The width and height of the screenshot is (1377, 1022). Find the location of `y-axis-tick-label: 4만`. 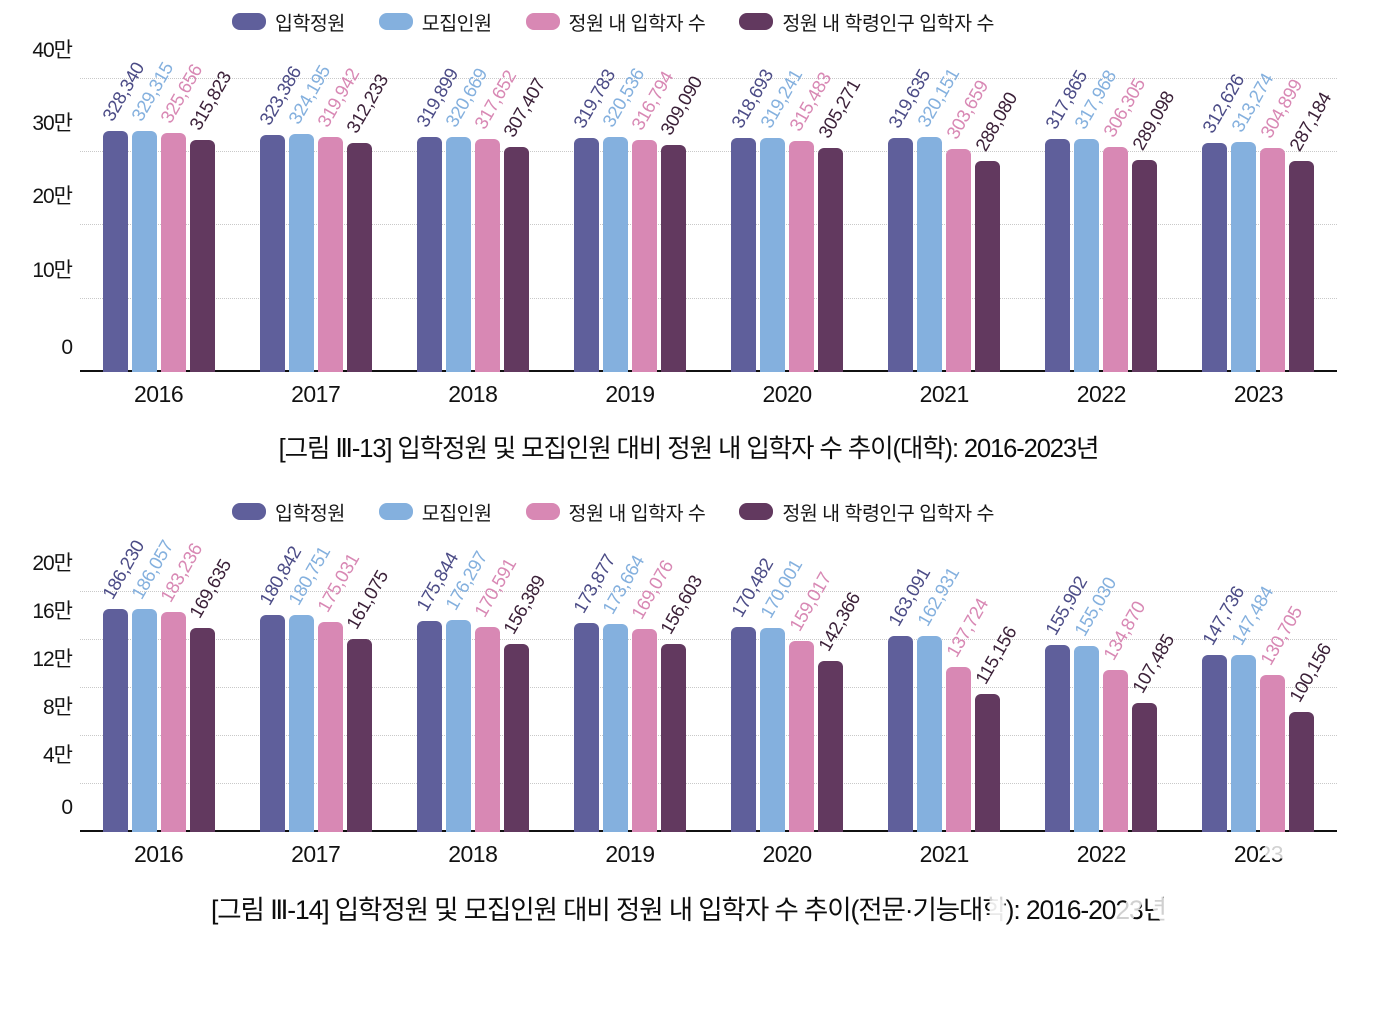

y-axis-tick-label: 4만 is located at coordinates (58, 755).